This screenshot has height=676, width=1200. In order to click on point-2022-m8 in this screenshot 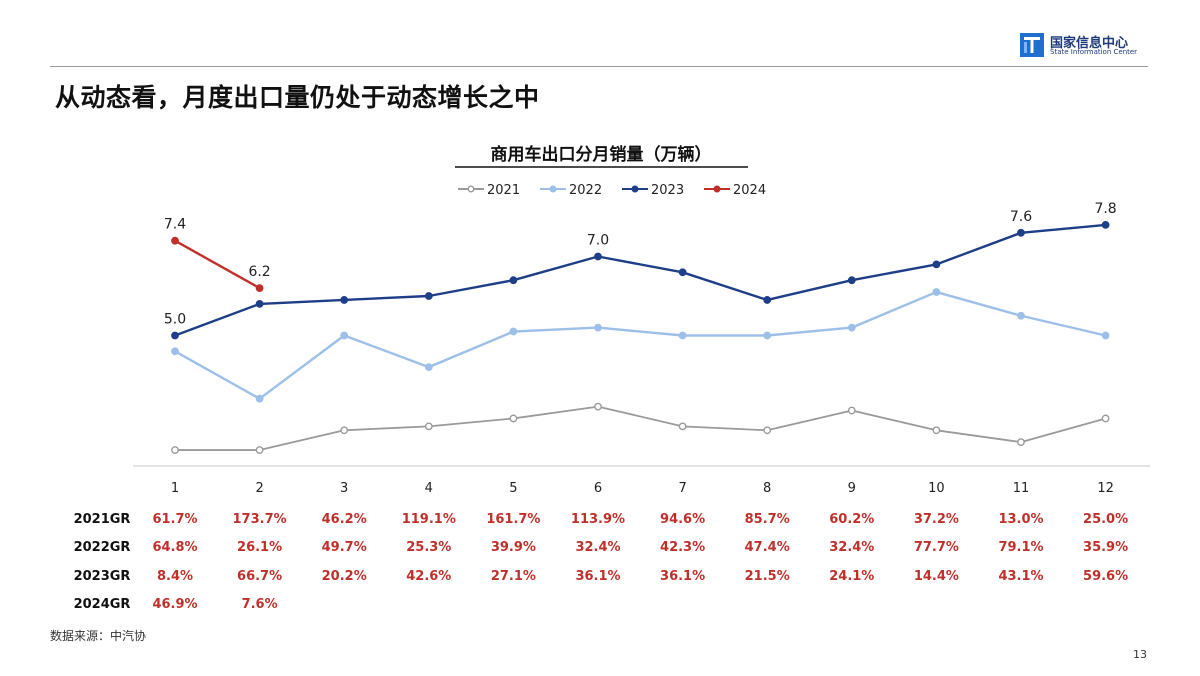, I will do `click(767, 335)`.